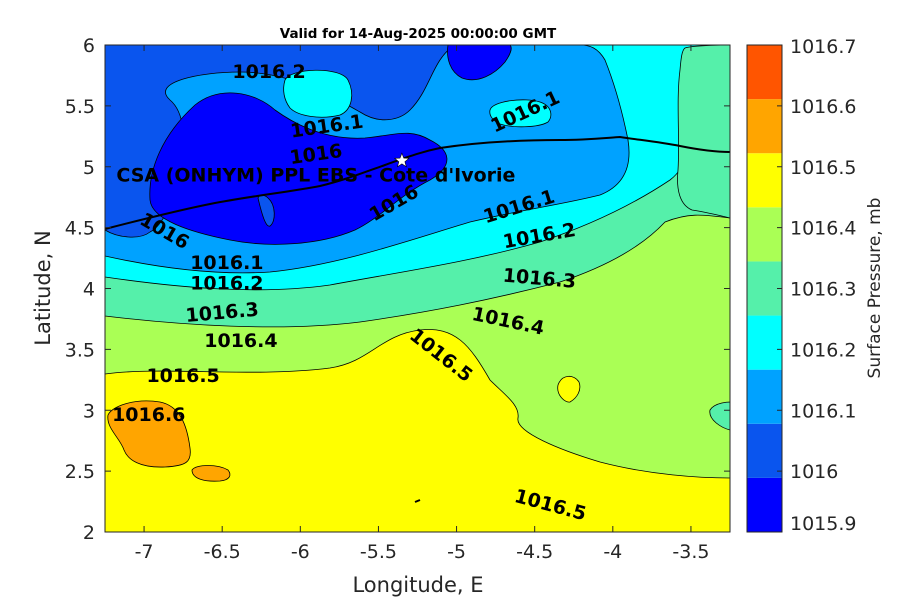 This screenshot has height=600, width=900. I want to click on y-tick-label: 3, so click(89, 411).